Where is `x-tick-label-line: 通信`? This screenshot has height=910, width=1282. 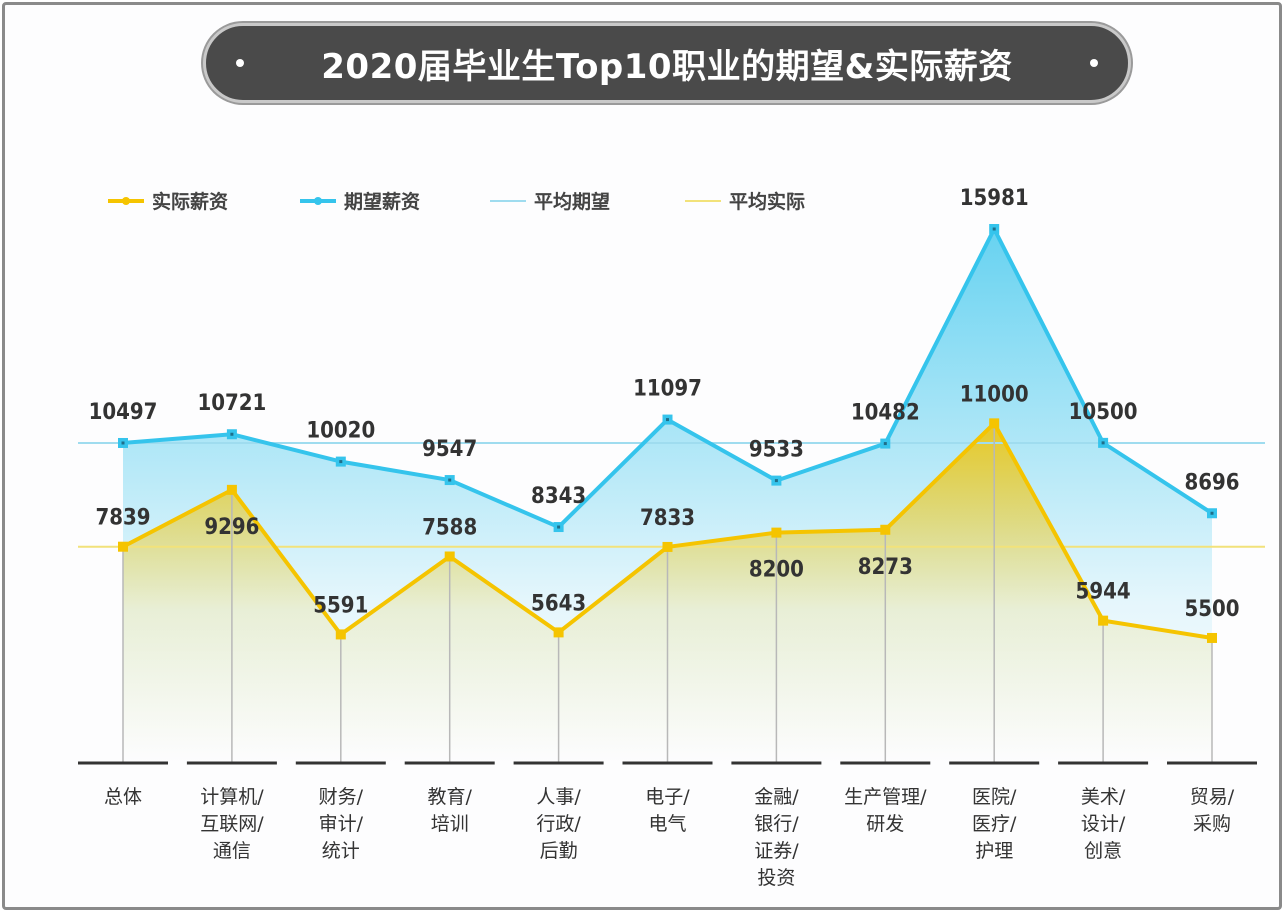 x-tick-label-line: 通信 is located at coordinates (232, 851).